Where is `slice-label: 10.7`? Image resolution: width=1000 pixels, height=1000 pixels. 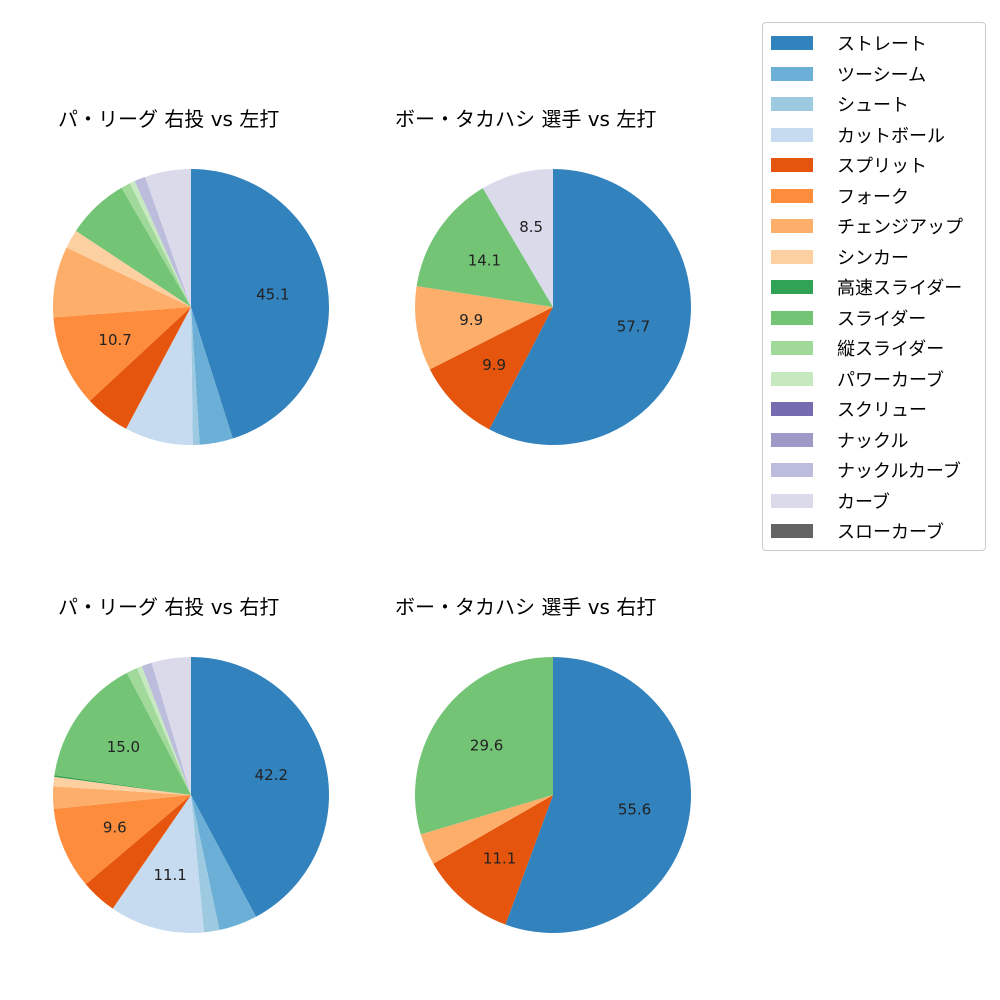 slice-label: 10.7 is located at coordinates (114, 340).